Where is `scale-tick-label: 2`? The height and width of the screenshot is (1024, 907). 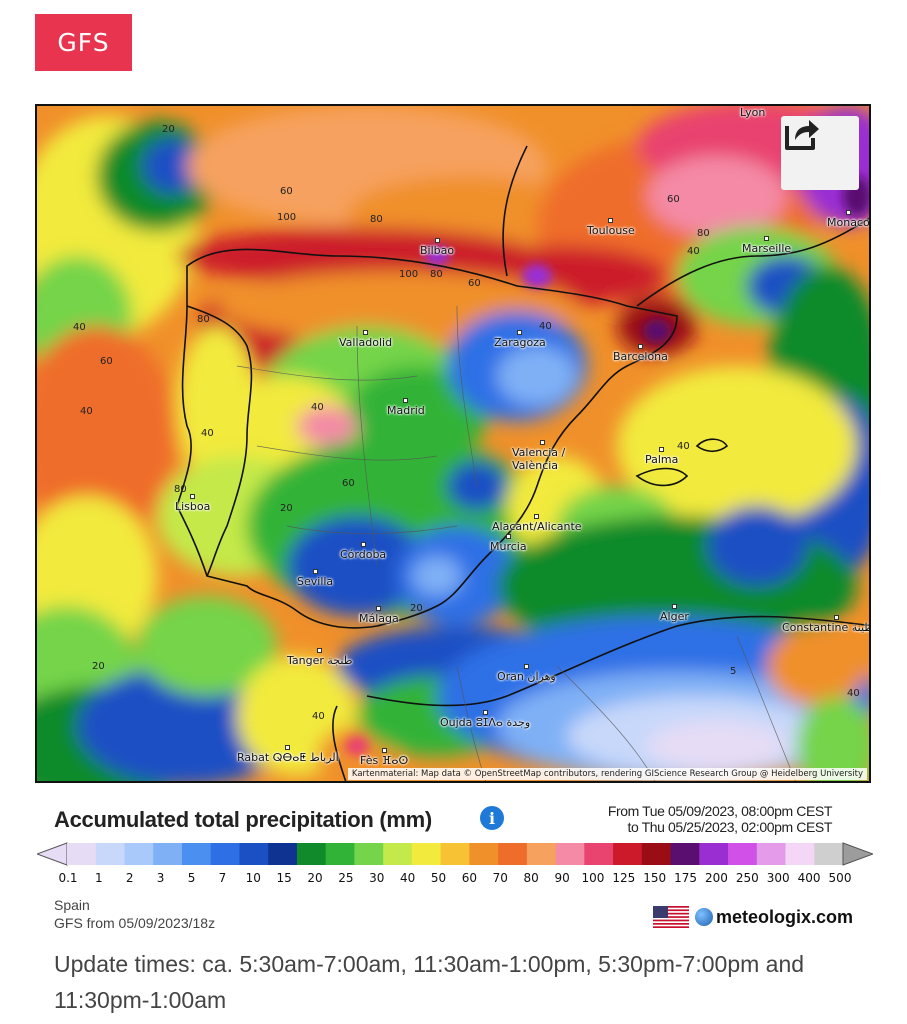 scale-tick-label: 2 is located at coordinates (129, 878).